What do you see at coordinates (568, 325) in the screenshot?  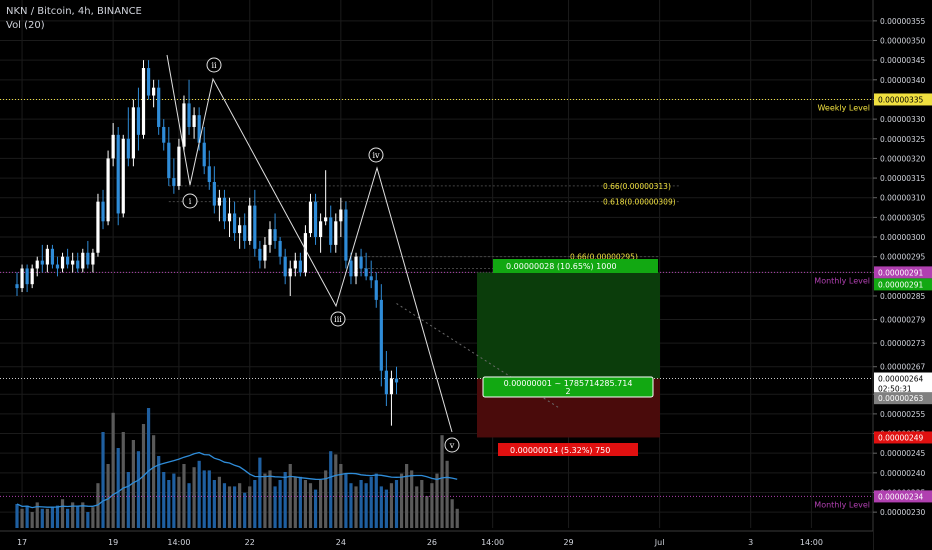 I see `target-zone` at bounding box center [568, 325].